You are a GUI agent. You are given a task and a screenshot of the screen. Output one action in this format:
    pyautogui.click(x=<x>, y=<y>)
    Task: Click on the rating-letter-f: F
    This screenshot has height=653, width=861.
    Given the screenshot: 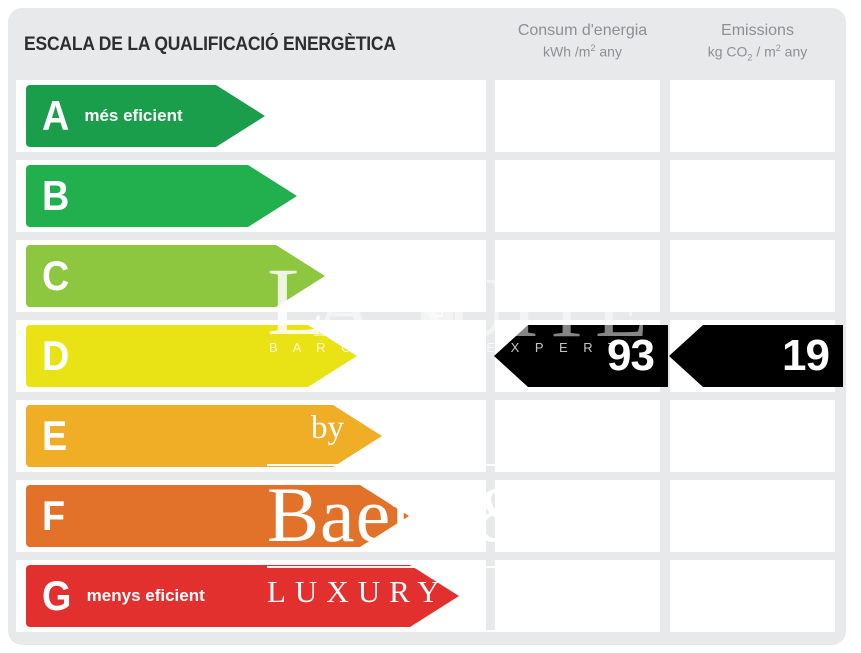 What is the action you would take?
    pyautogui.click(x=54, y=515)
    